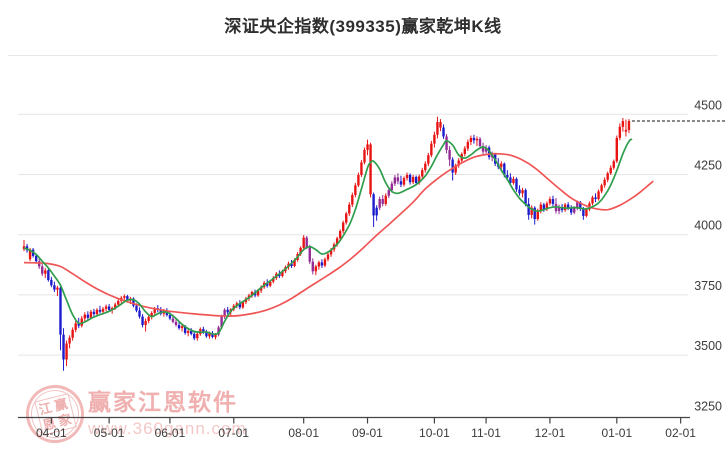 This screenshot has width=726, height=450. Describe the element at coordinates (486, 433) in the screenshot. I see `x-tick-label: 11-01` at that location.